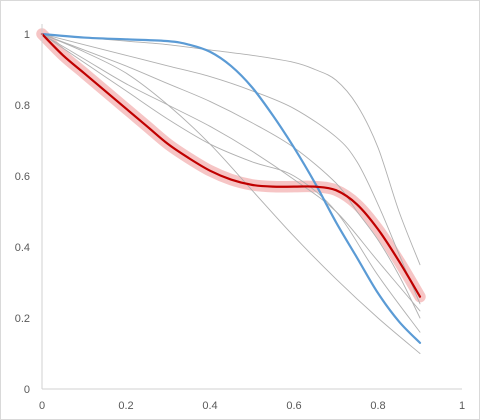 This screenshot has width=480, height=420. What do you see at coordinates (27, 390) in the screenshot?
I see `y-tick-label: 0` at bounding box center [27, 390].